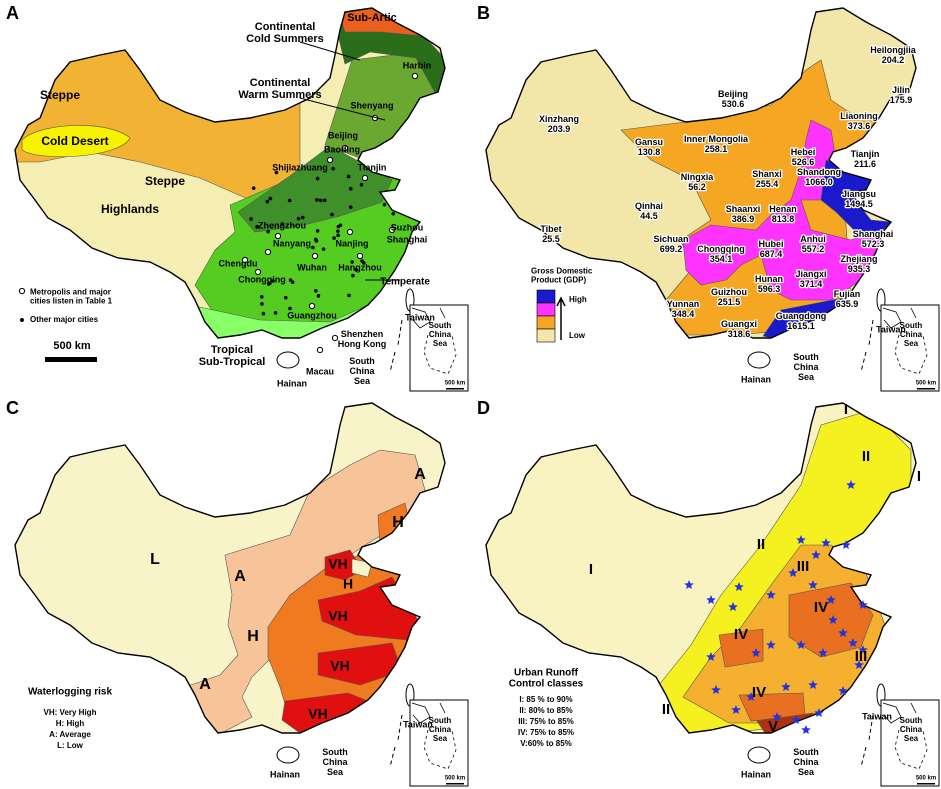 The height and width of the screenshot is (789, 941). Describe the element at coordinates (783, 214) in the screenshot. I see `map-label: Henan 813.8` at that location.